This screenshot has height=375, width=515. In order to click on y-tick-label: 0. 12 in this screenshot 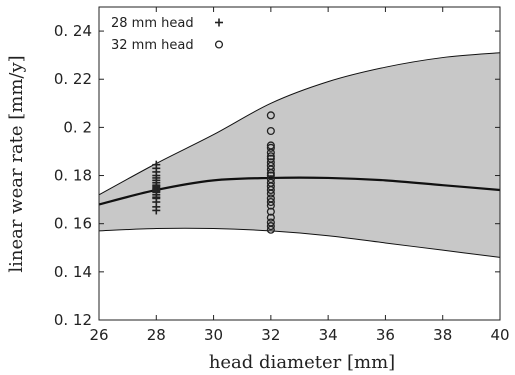, I will do `click(73, 320)`.